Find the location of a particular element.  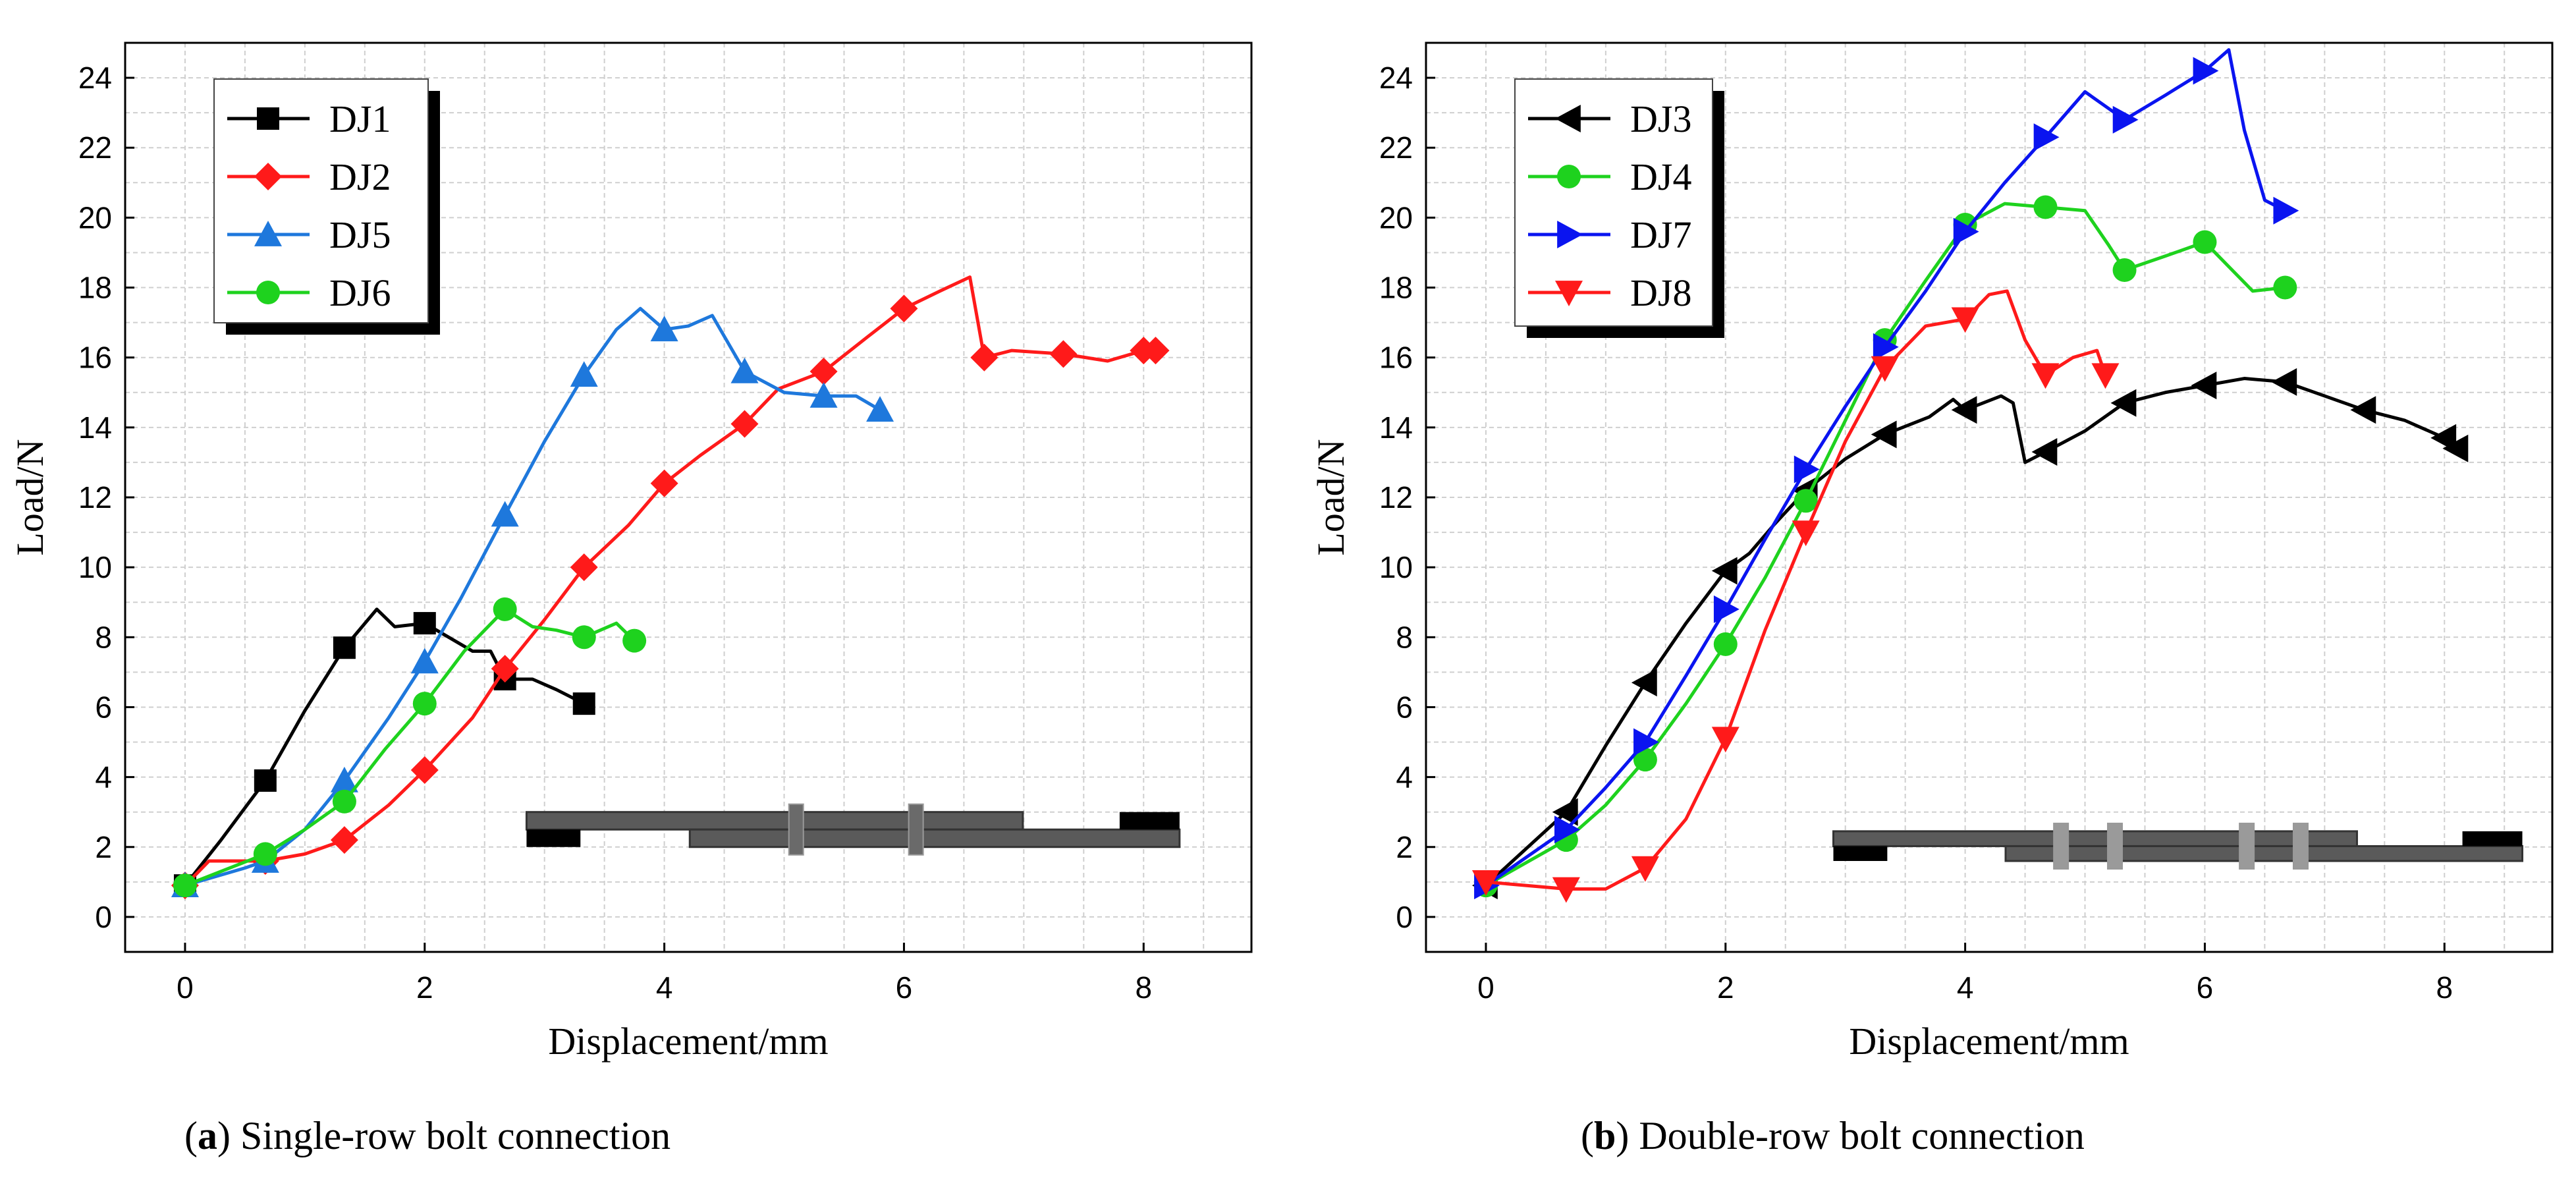

caption-b-text: Double-row bolt connection is located at coordinates (1862, 1135).